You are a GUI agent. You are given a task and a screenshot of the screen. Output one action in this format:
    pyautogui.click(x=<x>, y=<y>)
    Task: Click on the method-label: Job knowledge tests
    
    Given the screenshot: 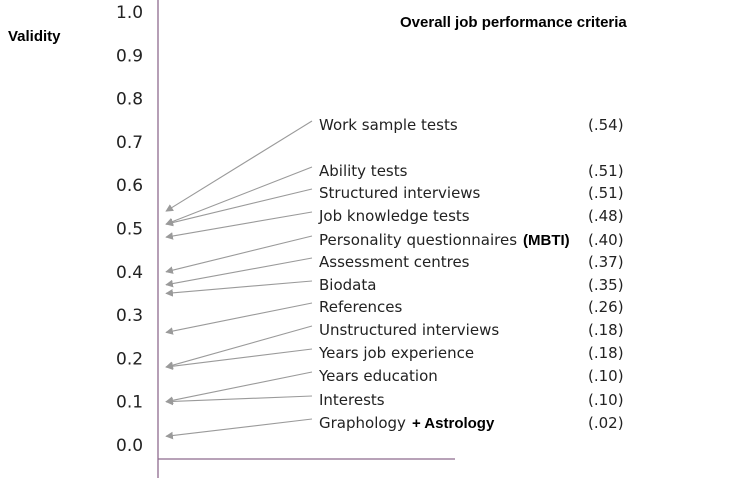 What is the action you would take?
    pyautogui.click(x=394, y=216)
    